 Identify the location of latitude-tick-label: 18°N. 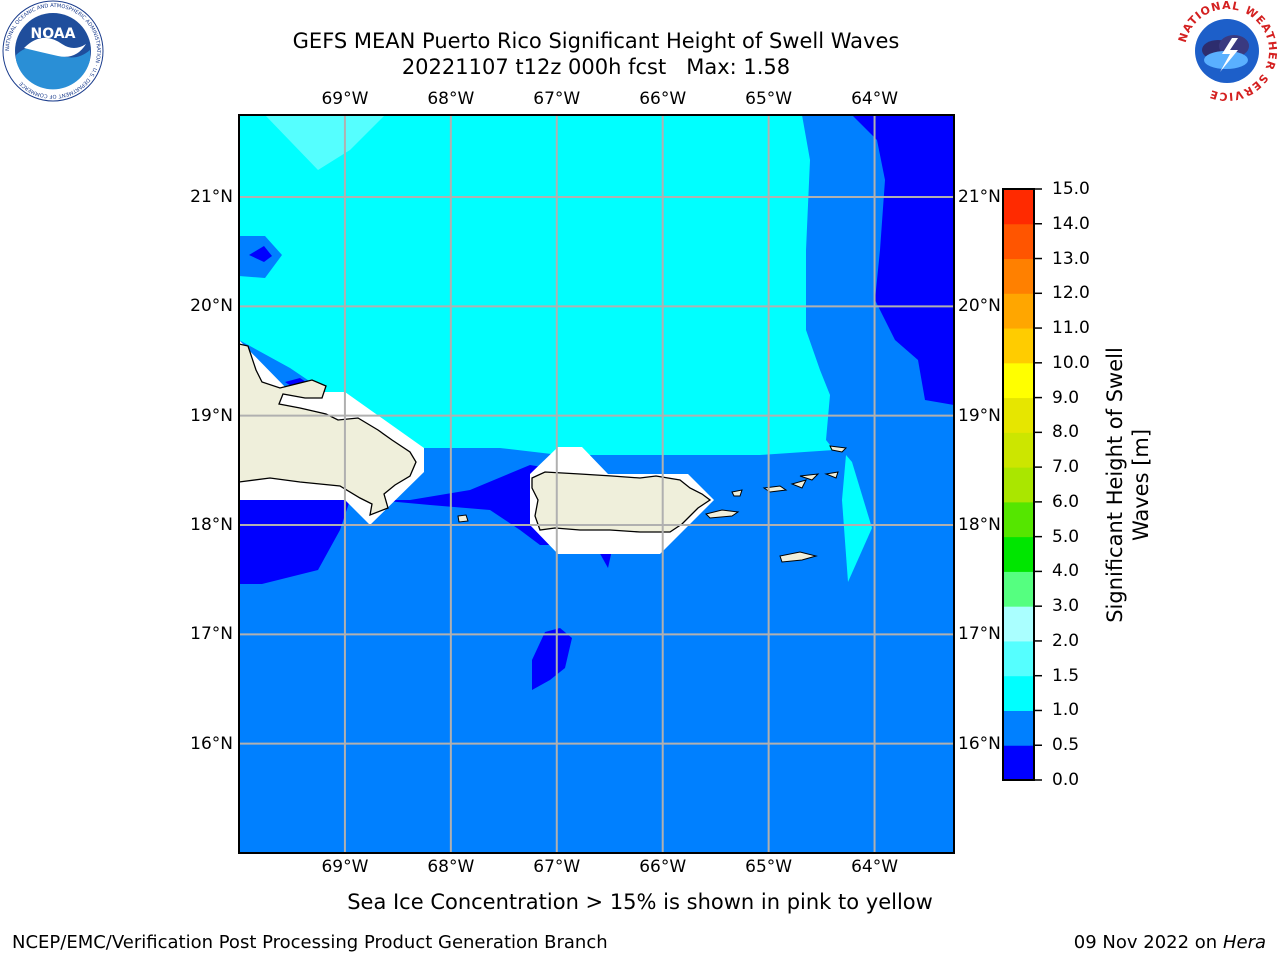
(211, 525).